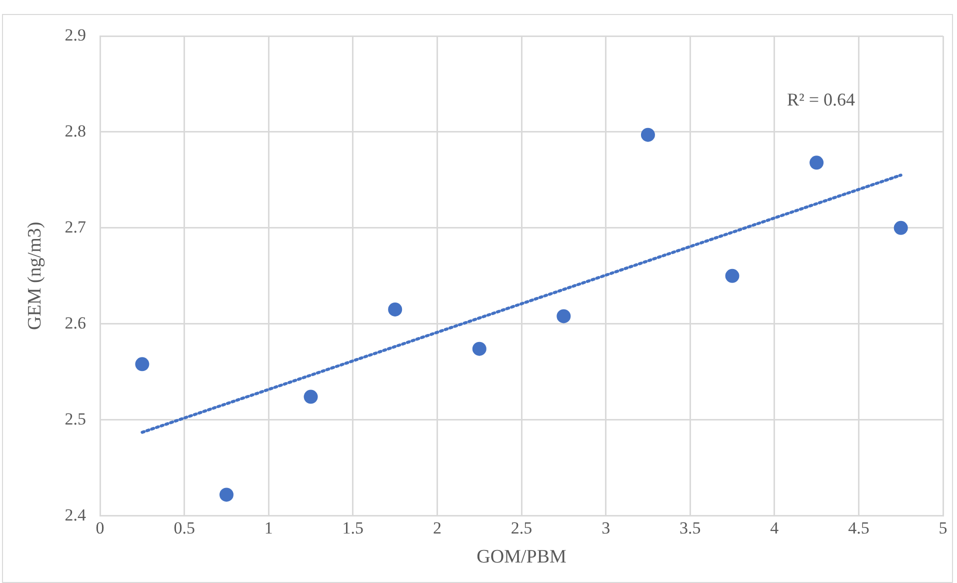  I want to click on x-tick-label: 1, so click(268, 528).